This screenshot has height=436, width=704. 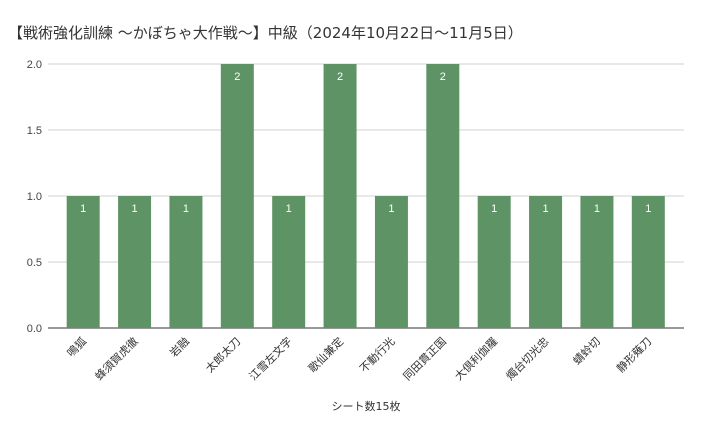 What do you see at coordinates (34, 131) in the screenshot?
I see `y-tick-label: 1.5` at bounding box center [34, 131].